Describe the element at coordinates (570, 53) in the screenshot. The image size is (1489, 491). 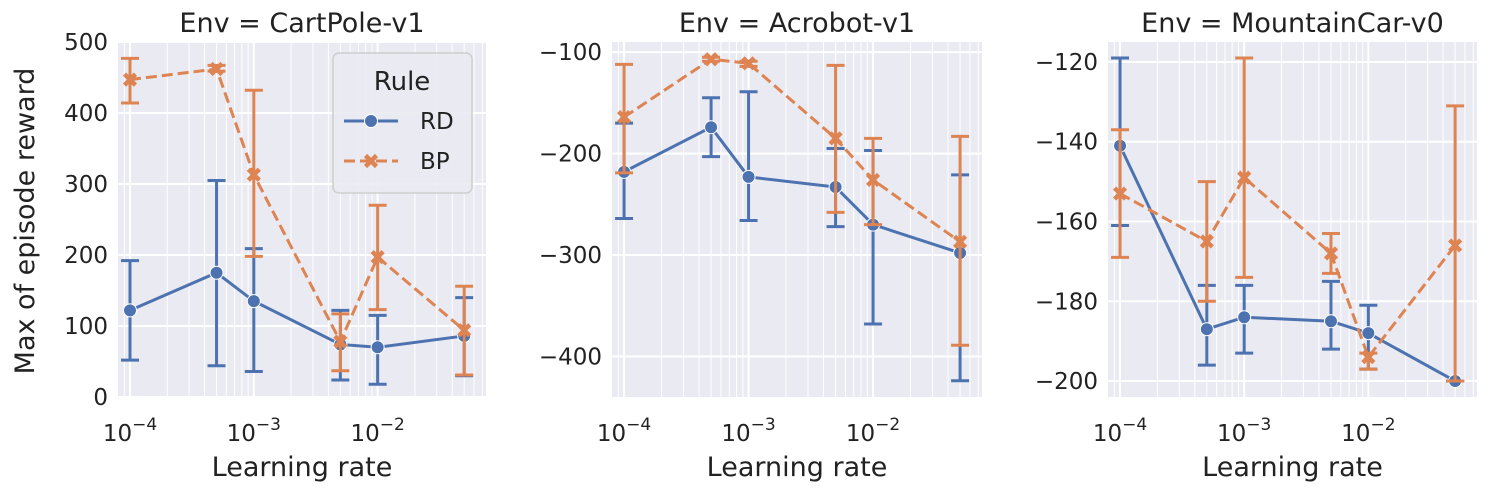
I see `y-tick-label: −100` at that location.